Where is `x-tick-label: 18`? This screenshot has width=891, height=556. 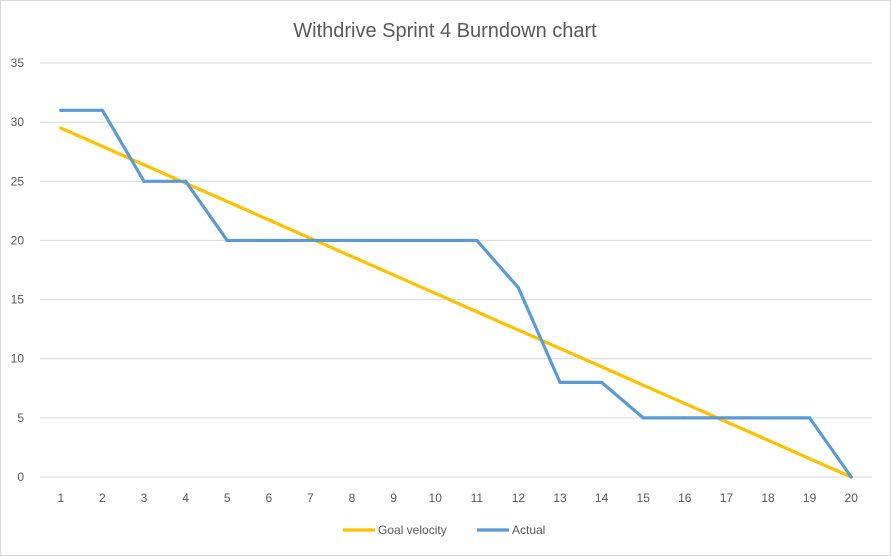
x-tick-label: 18 is located at coordinates (768, 498).